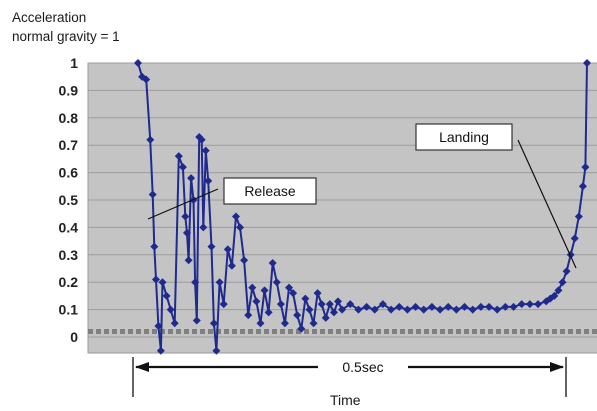 The height and width of the screenshot is (411, 597). Describe the element at coordinates (66, 36) in the screenshot. I see `y-axis-title-line-2: normal gravity = 1` at that location.